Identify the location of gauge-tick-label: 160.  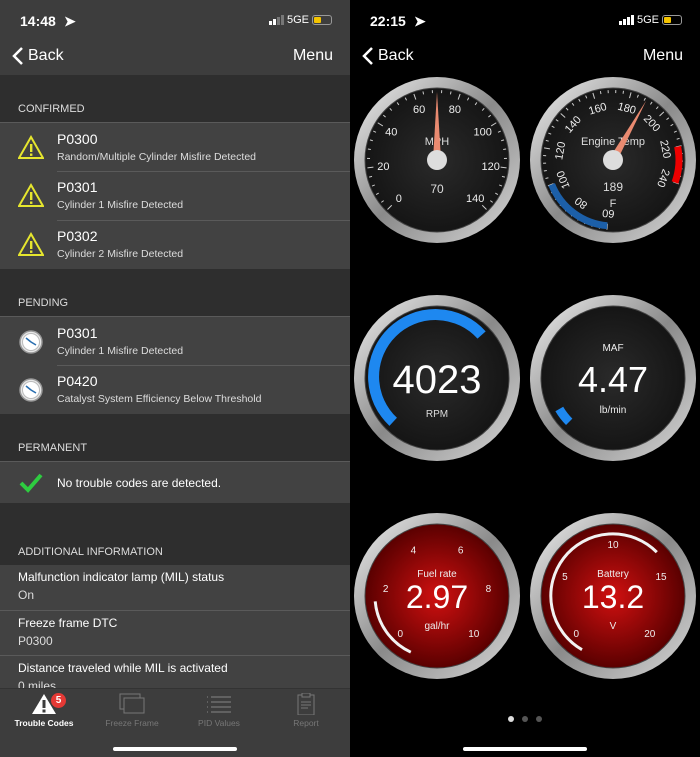
(597, 109).